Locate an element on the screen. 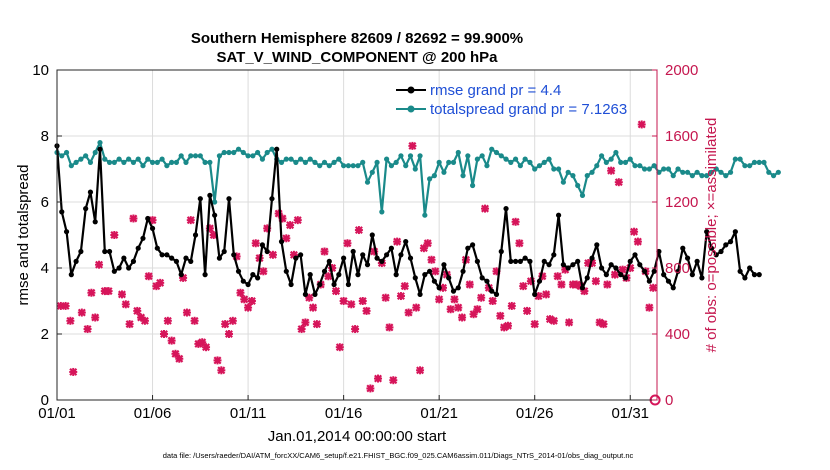 This screenshot has width=830, height=470. y-left-tick-label: 0 is located at coordinates (45, 400).